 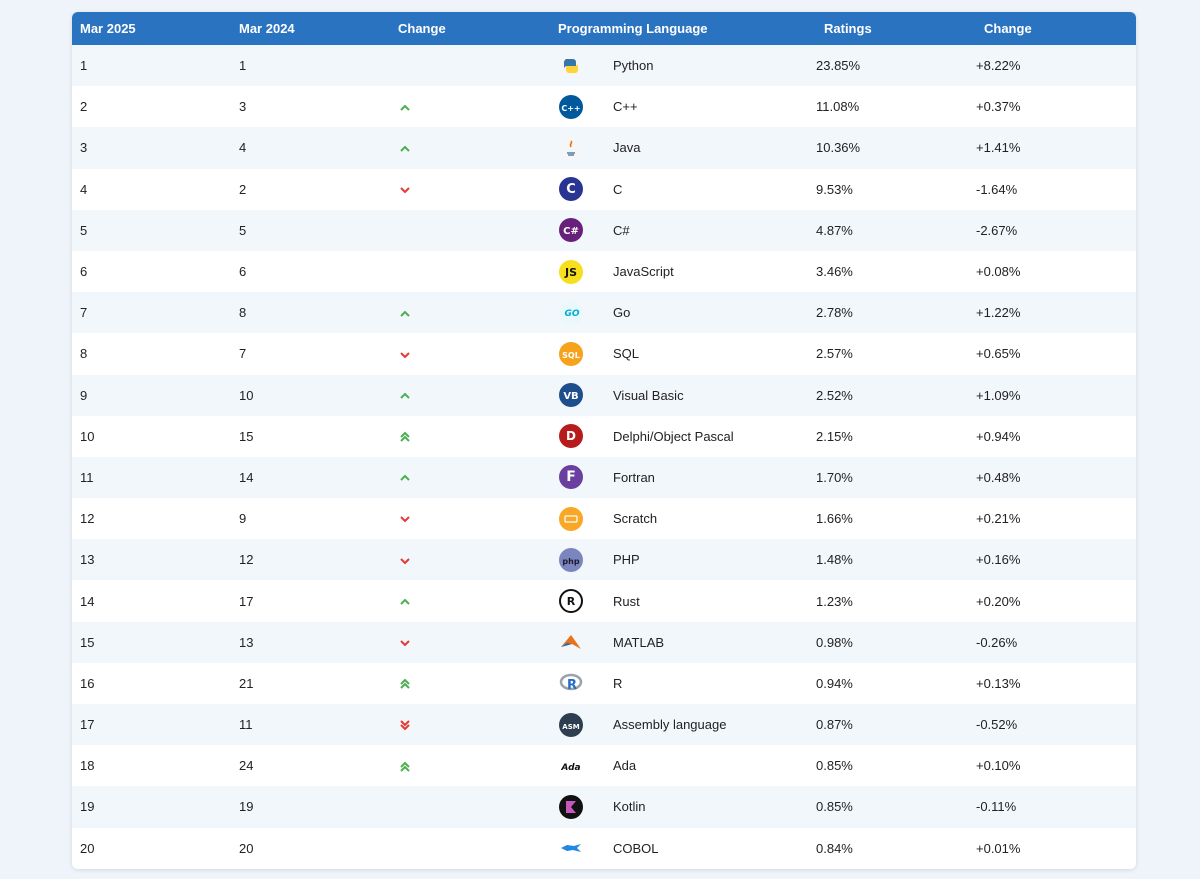 I want to click on rank-2024: 17, so click(x=246, y=601).